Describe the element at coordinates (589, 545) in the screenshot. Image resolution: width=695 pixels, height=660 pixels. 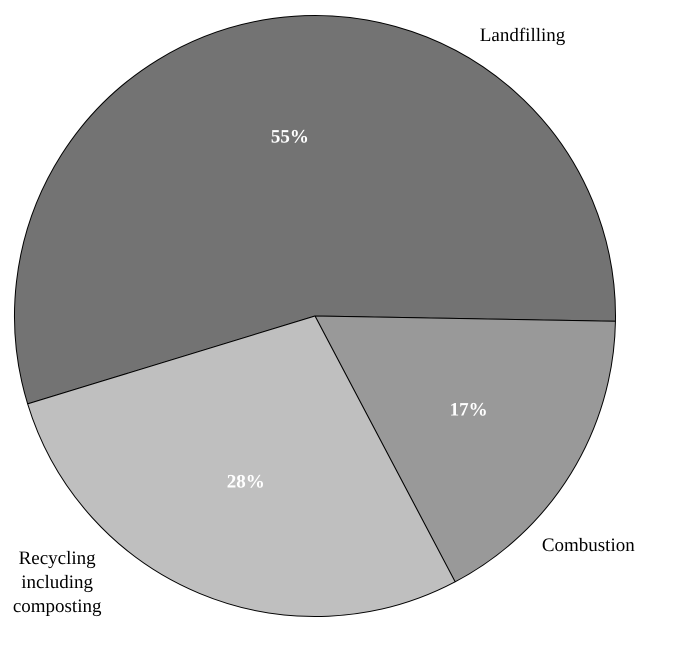
I see `slice-label: Combustion` at that location.